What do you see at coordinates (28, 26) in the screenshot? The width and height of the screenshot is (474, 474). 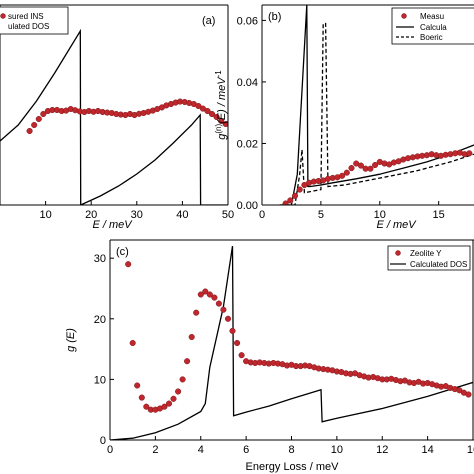 I see `panel-a-legend-label-1: ulated DOS` at bounding box center [28, 26].